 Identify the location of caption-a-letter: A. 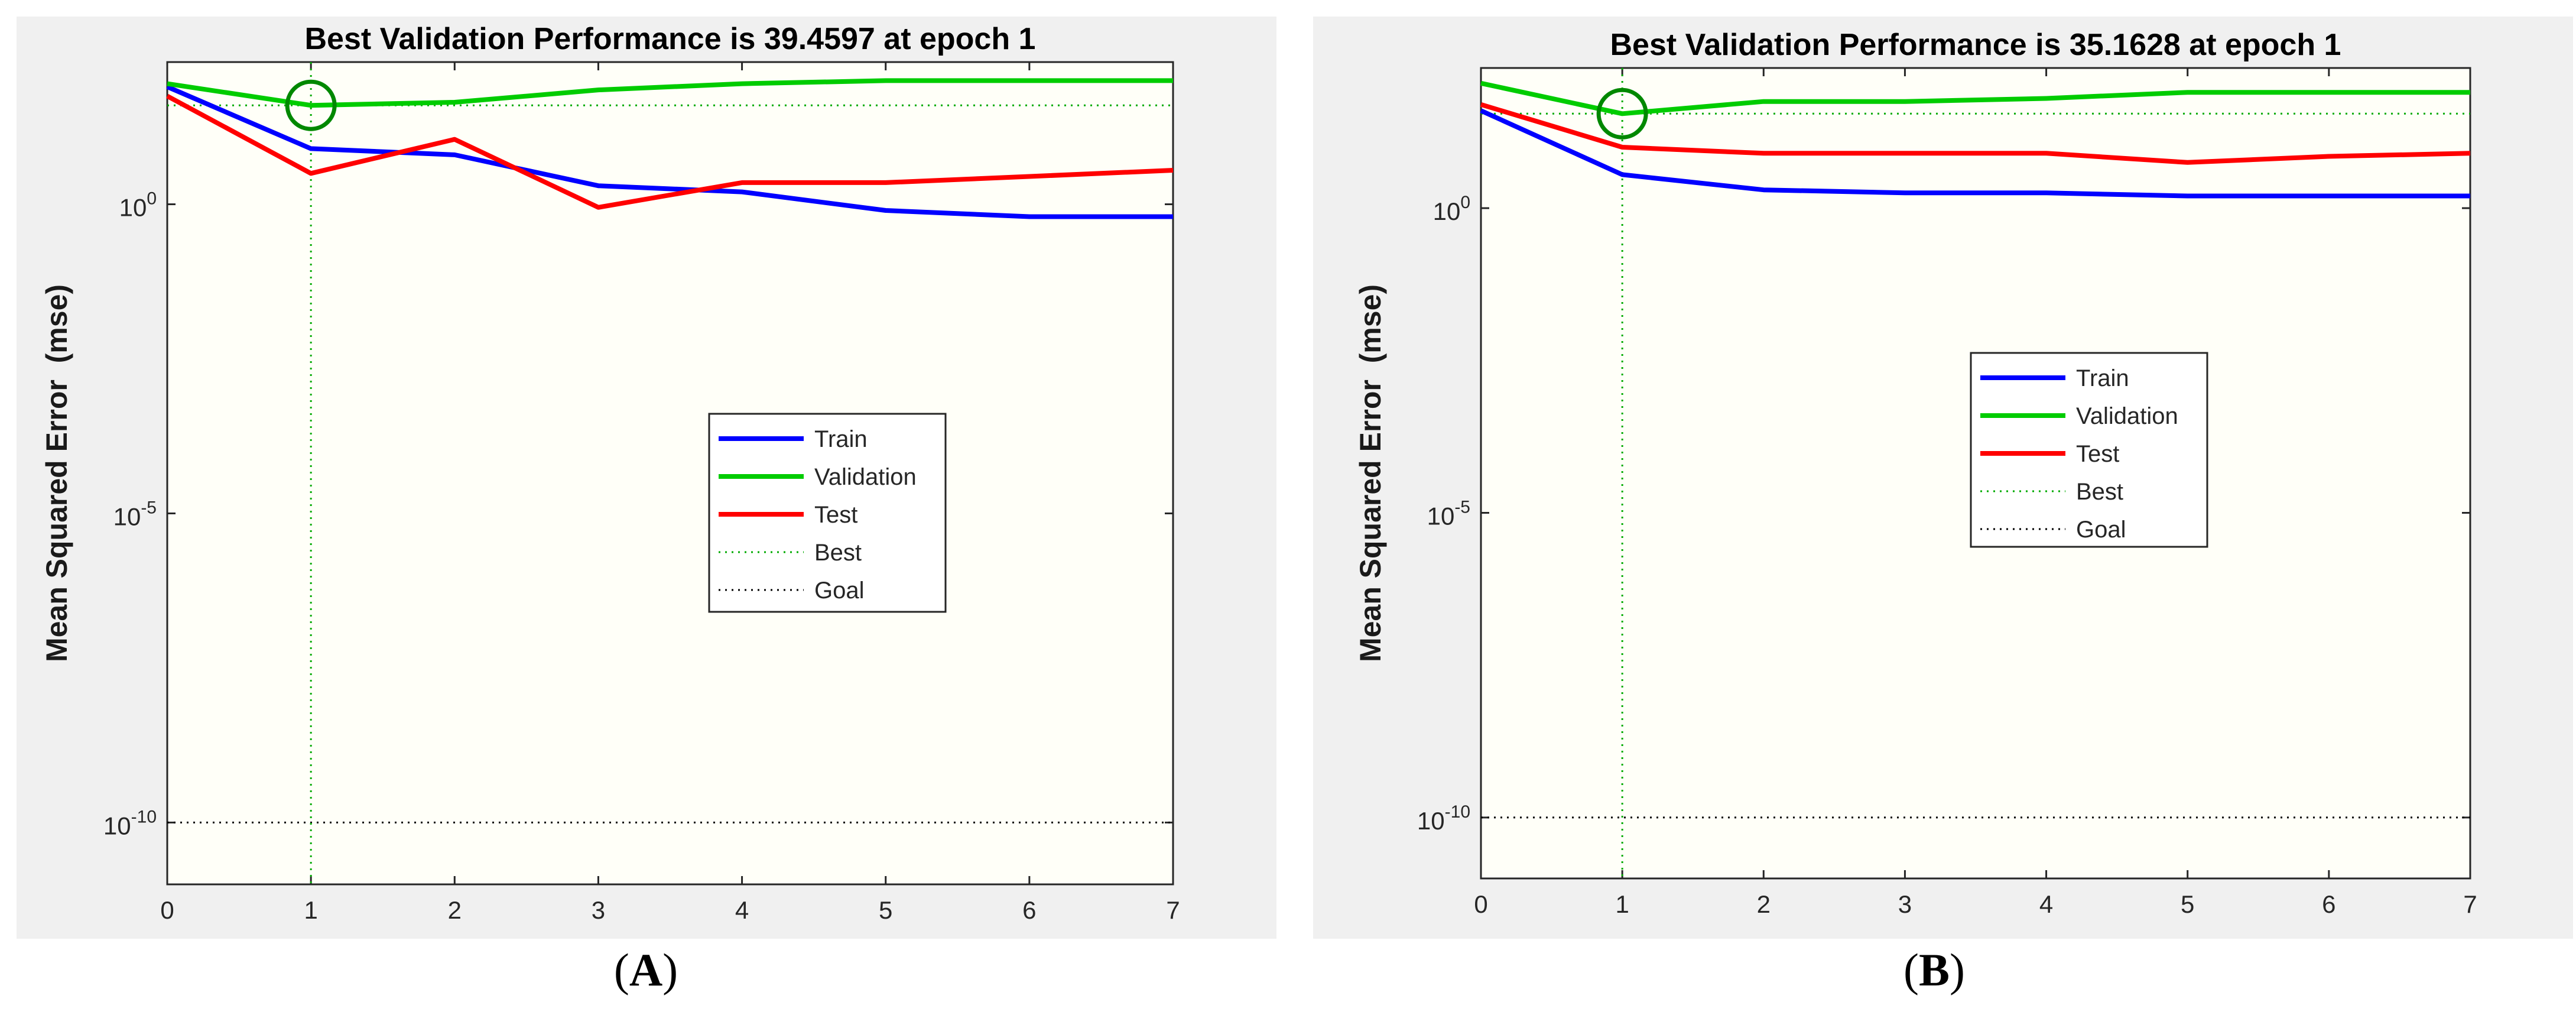
(646, 969).